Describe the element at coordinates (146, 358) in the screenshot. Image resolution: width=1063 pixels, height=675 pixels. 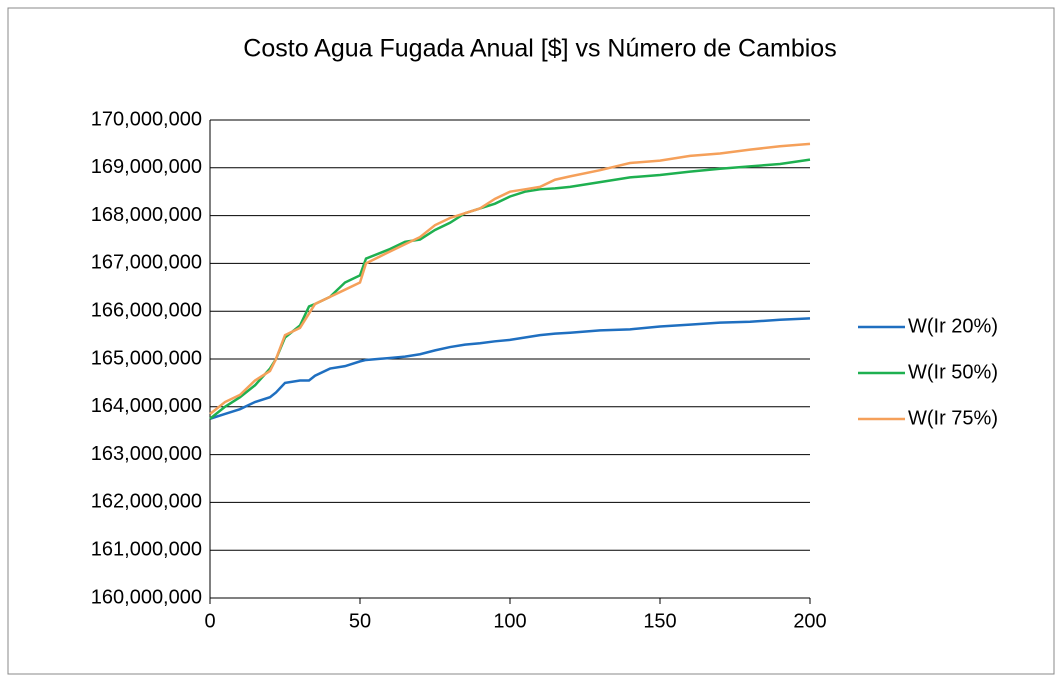
I see `y-tick-label: 165,000,000` at that location.